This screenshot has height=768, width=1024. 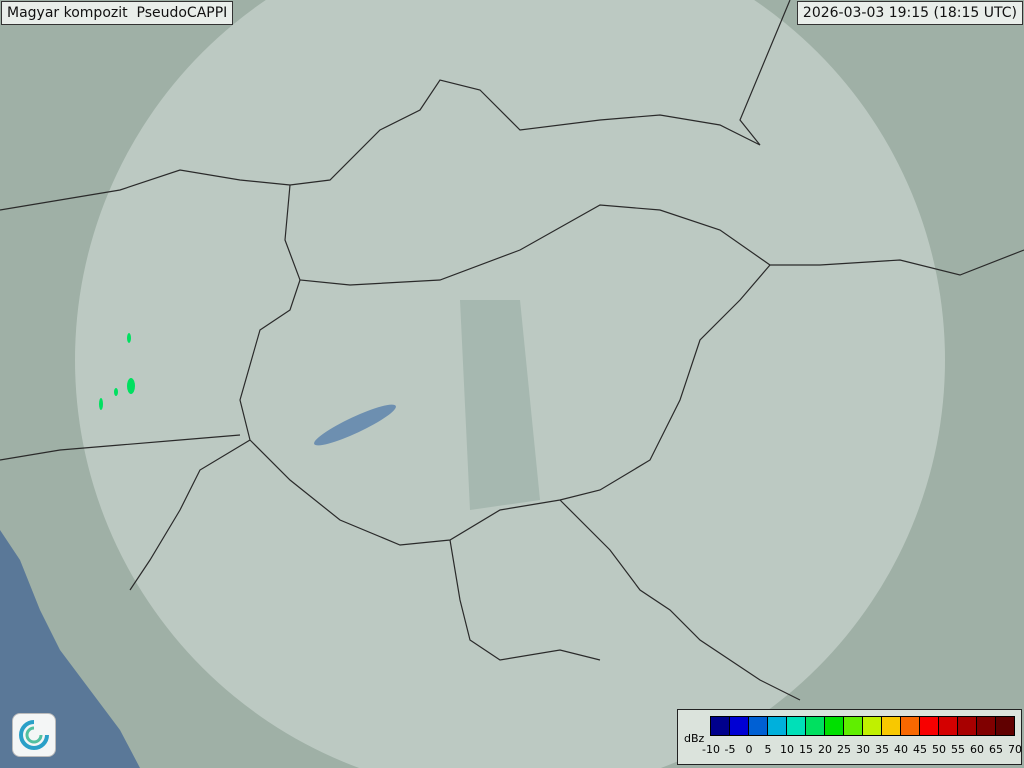 I want to click on legend-tick-label: 35, so click(x=882, y=749).